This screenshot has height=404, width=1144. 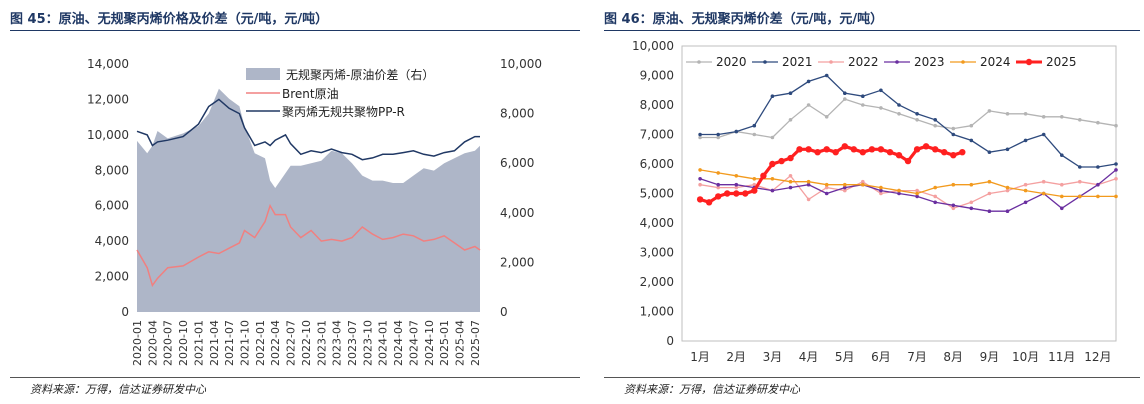 I want to click on y-left-tick-label: 8,000, so click(x=112, y=170).